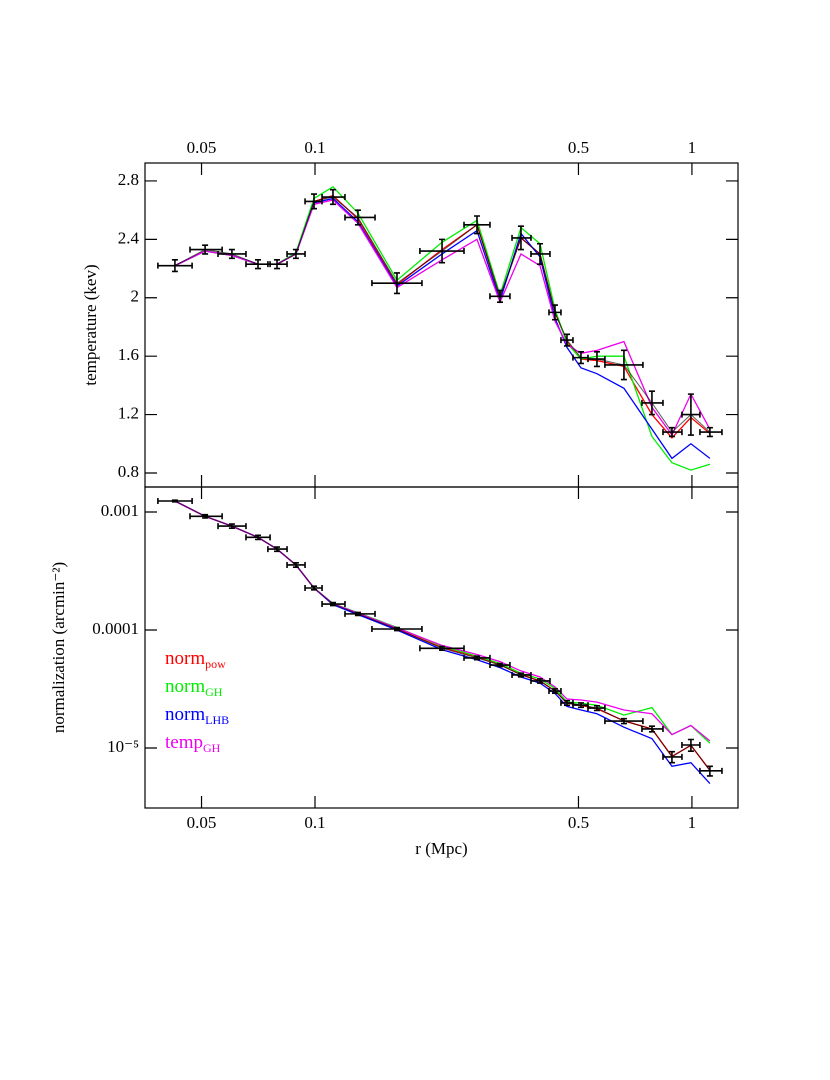 The image size is (830, 1080). Describe the element at coordinates (184, 742) in the screenshot. I see `legend-name: temp` at that location.